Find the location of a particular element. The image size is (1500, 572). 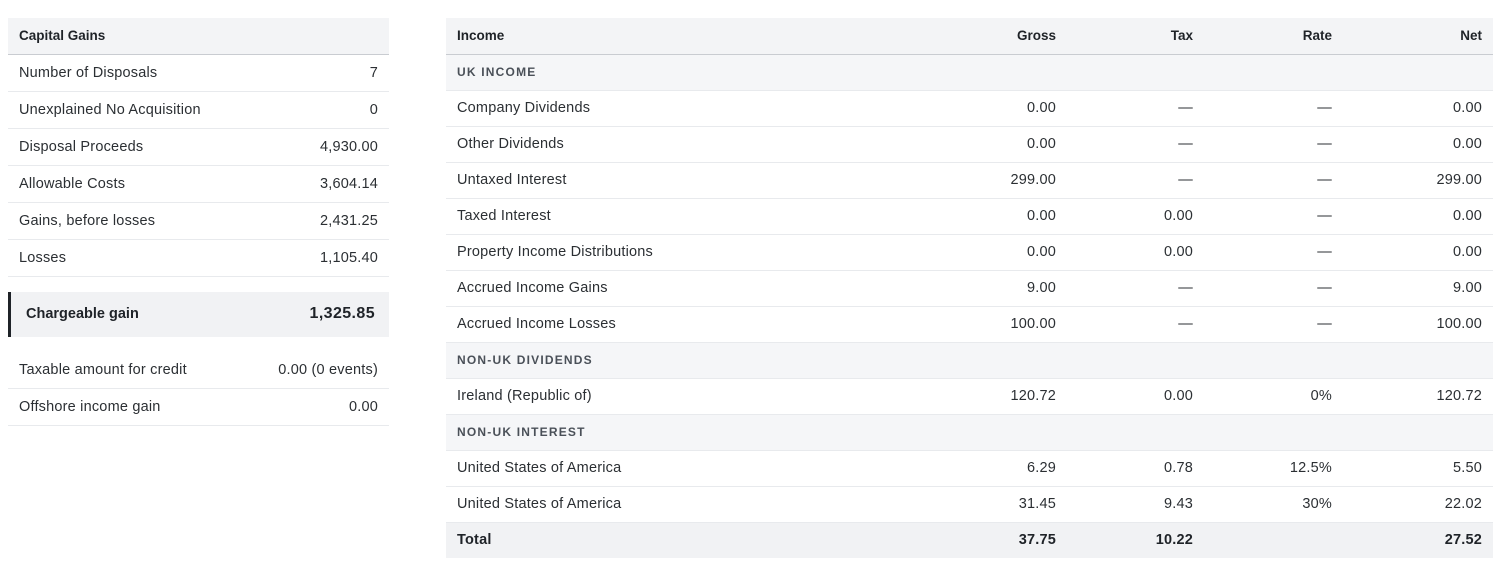

cg-extra-value: 0.00 is located at coordinates (363, 406).